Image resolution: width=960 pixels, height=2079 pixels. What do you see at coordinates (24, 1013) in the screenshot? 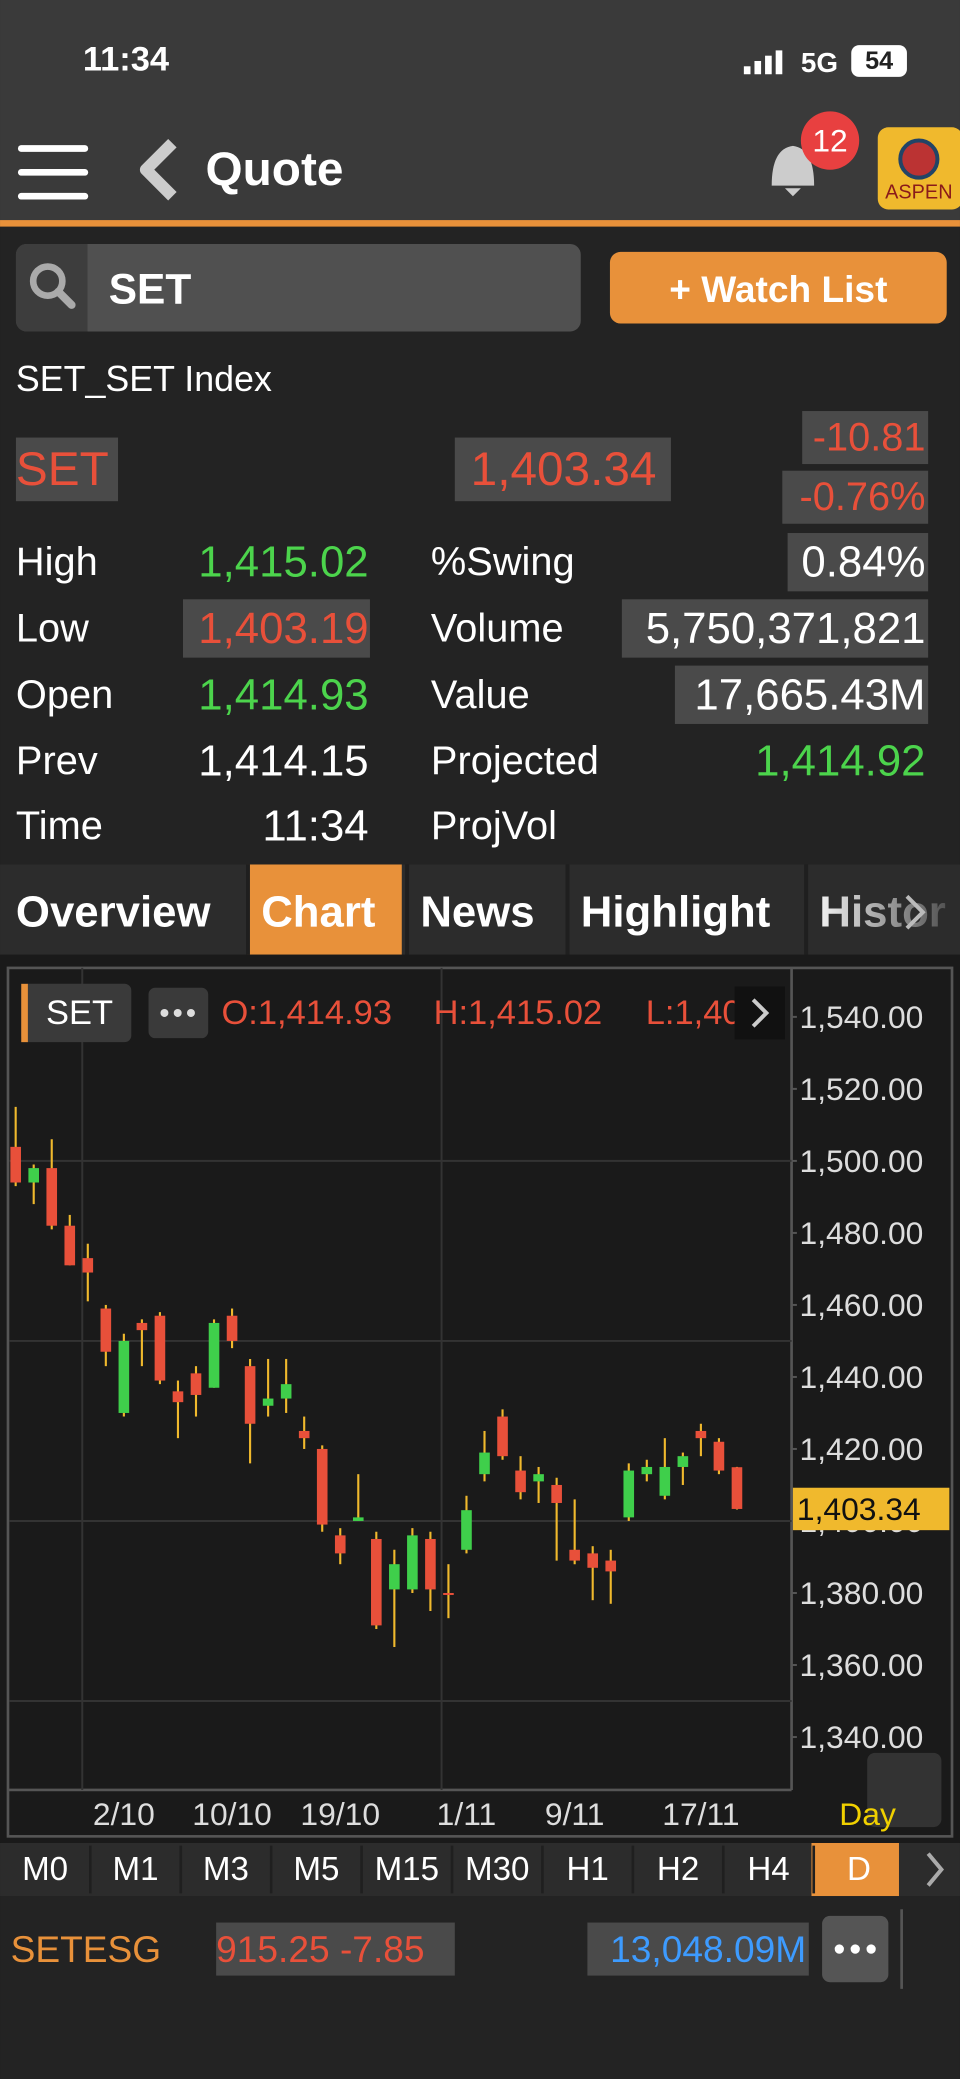
I see `symbol-pill-accent` at bounding box center [24, 1013].